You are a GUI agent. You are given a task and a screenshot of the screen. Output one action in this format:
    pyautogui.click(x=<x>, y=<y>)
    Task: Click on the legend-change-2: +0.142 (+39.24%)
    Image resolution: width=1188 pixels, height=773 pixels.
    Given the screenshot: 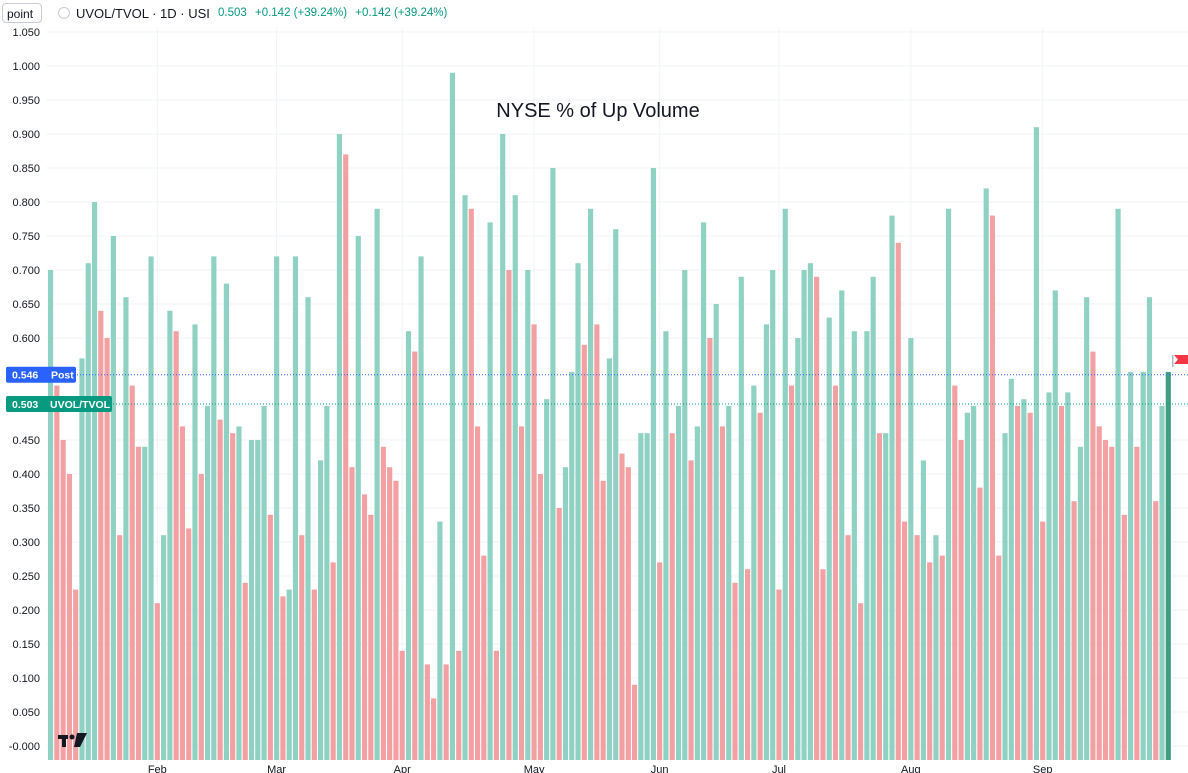 What is the action you would take?
    pyautogui.click(x=401, y=13)
    